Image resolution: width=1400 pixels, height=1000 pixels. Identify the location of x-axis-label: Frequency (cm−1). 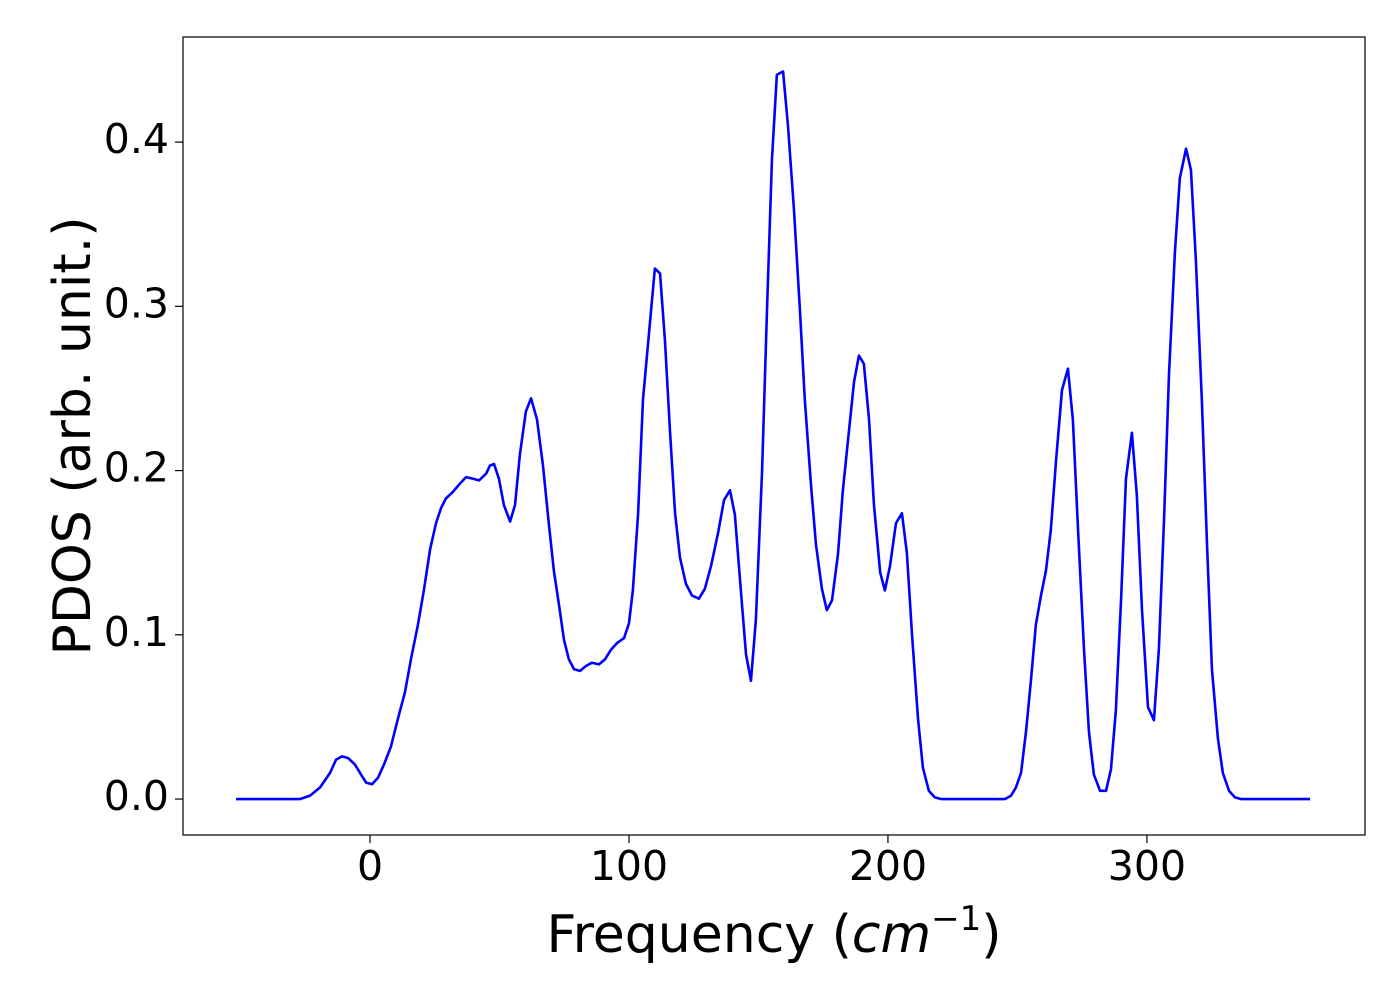
(773, 932).